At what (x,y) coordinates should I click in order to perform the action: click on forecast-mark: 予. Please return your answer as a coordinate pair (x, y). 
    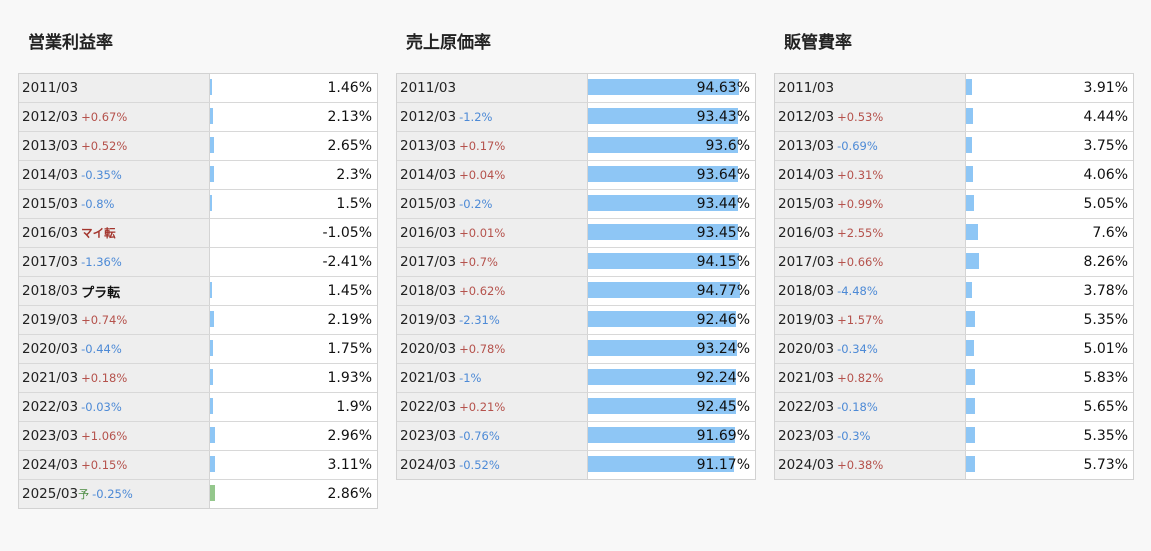
    Looking at the image, I should click on (84, 494).